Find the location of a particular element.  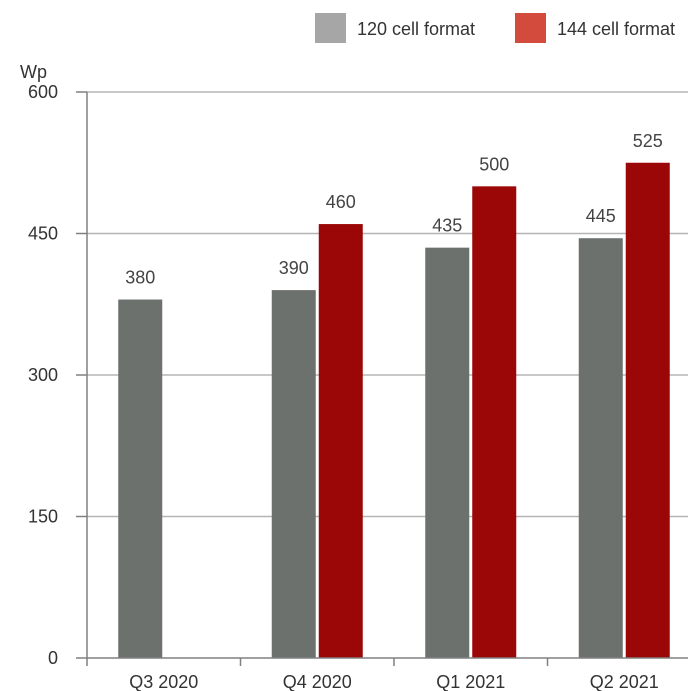

y-axis-ticks: 0 150 300 450 600 is located at coordinates (58, 375).